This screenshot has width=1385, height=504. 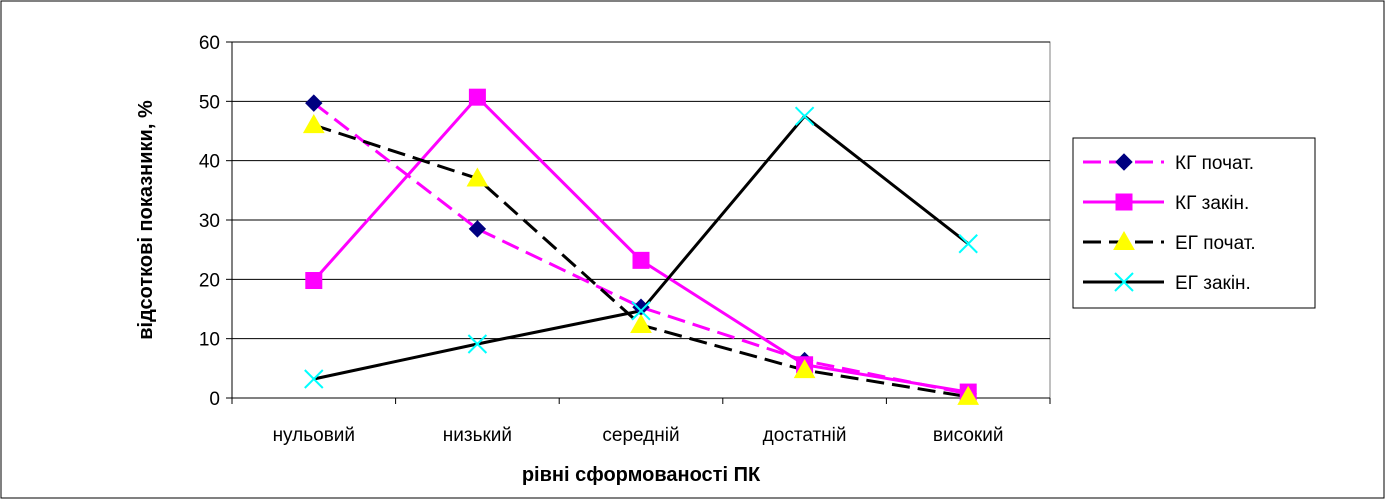 I want to click on y-tick-label: 40, so click(x=209, y=162).